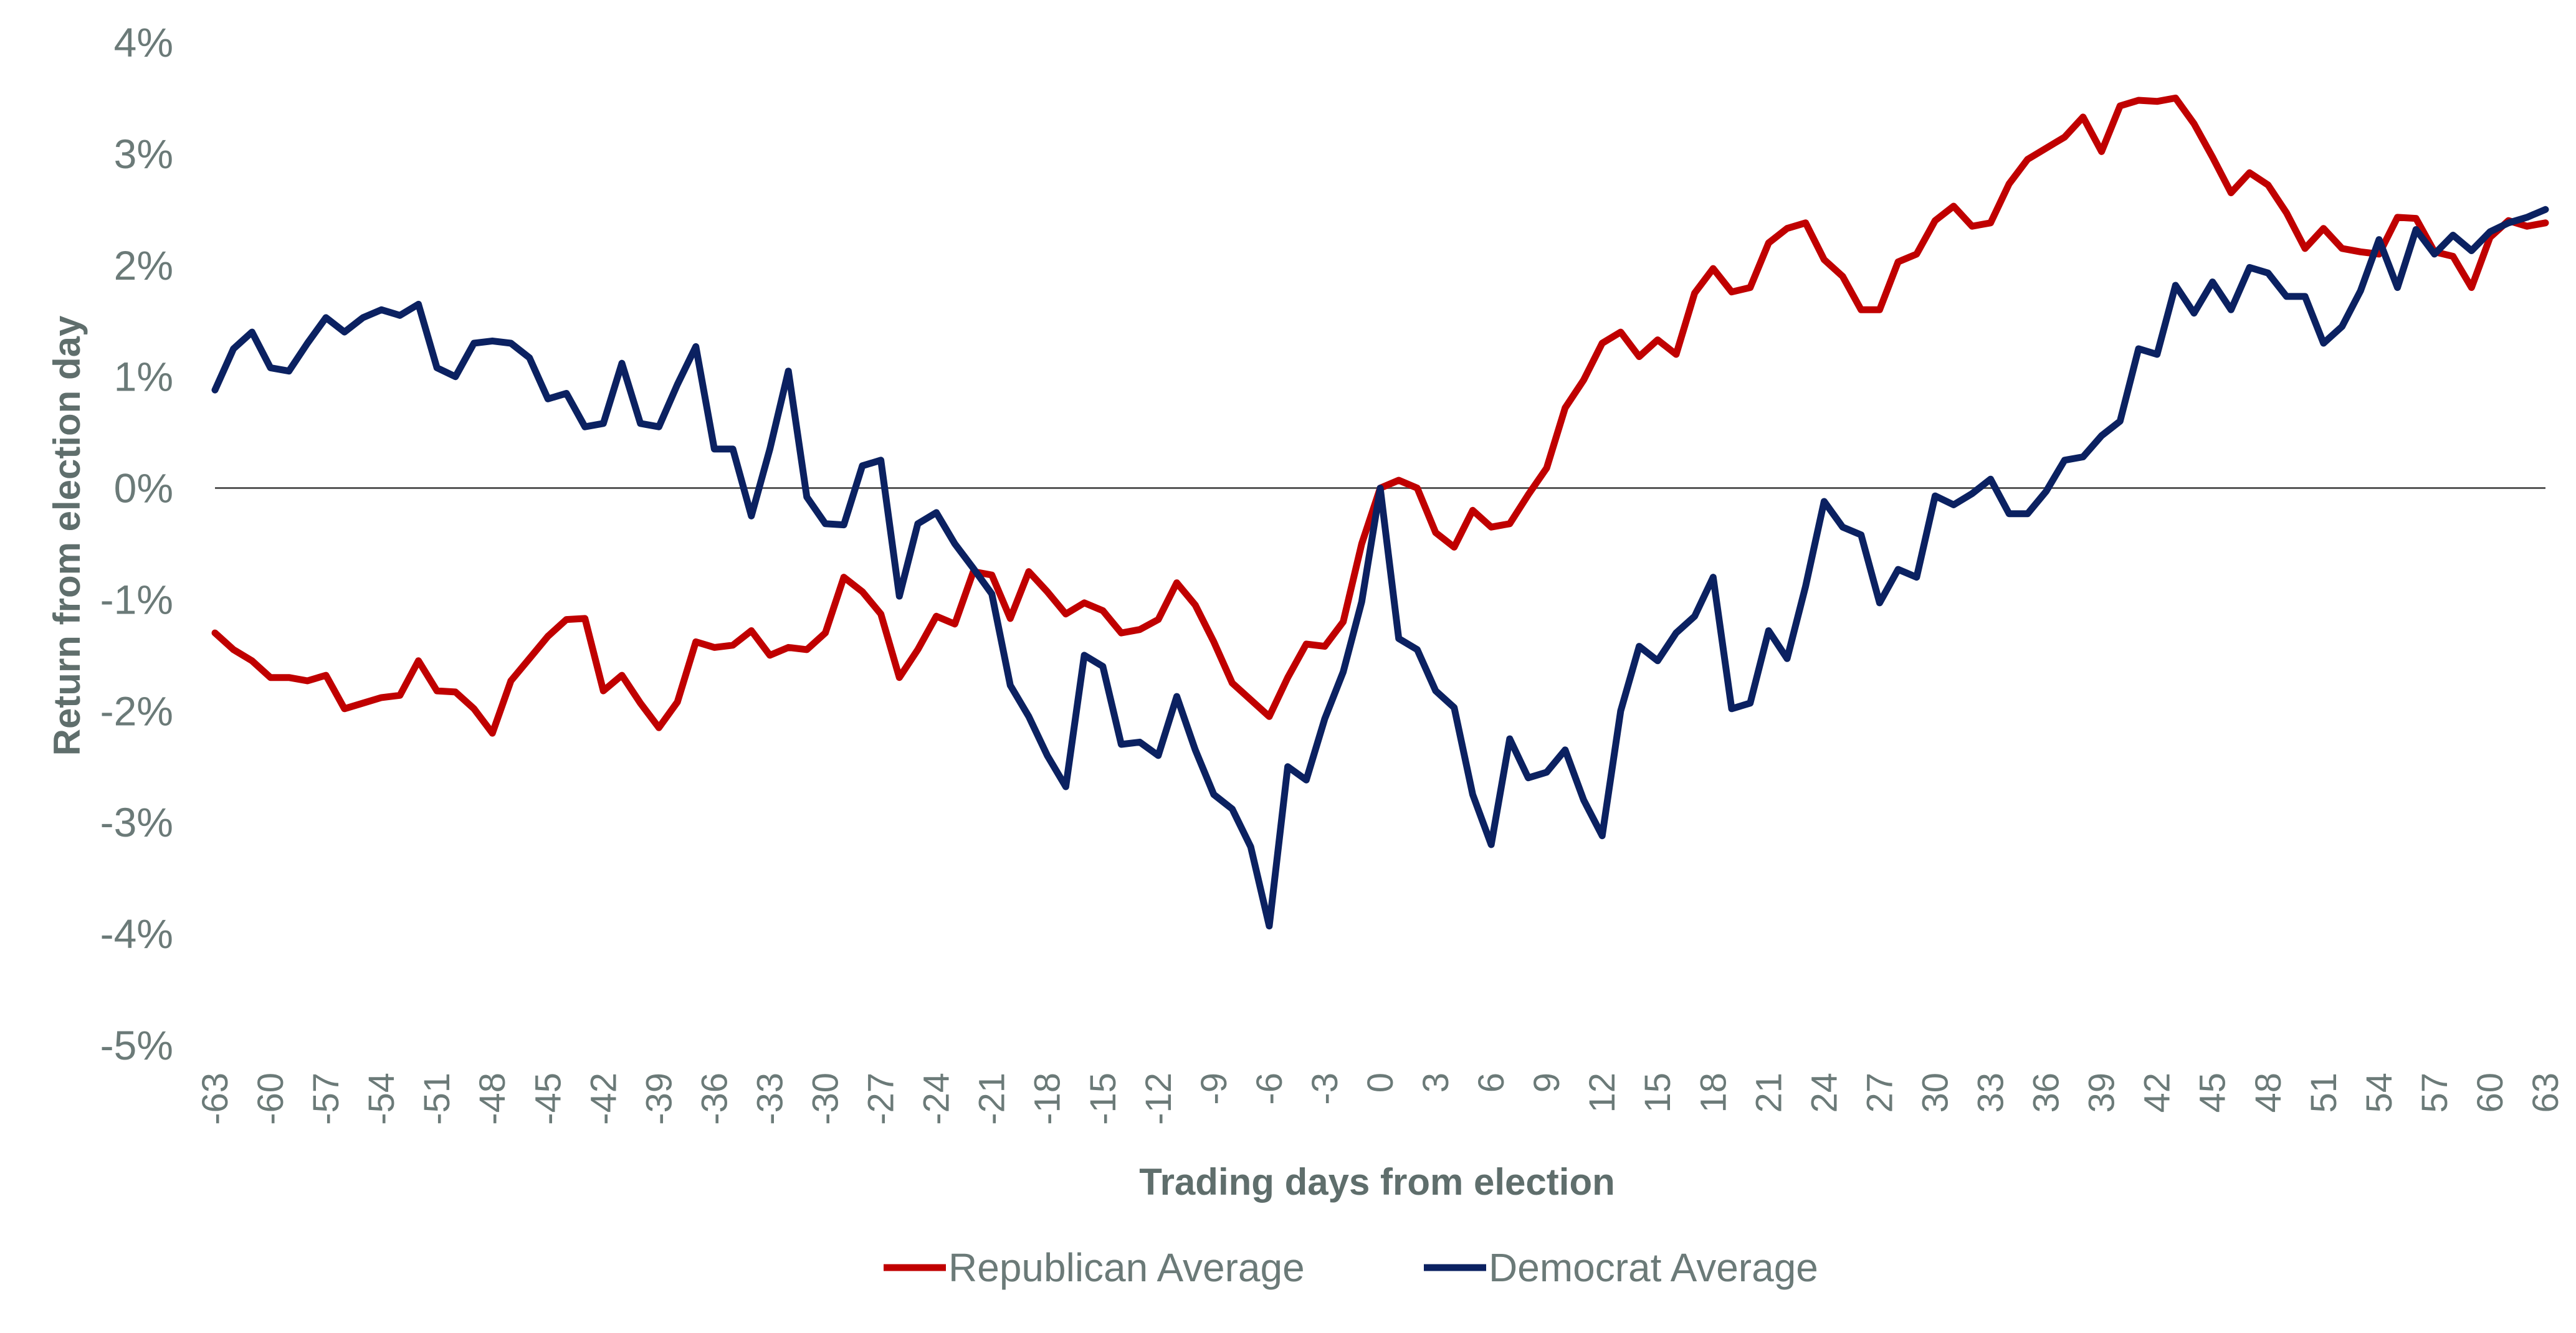 This screenshot has height=1333, width=2576. I want to click on x-tick-label: -24, so click(937, 1099).